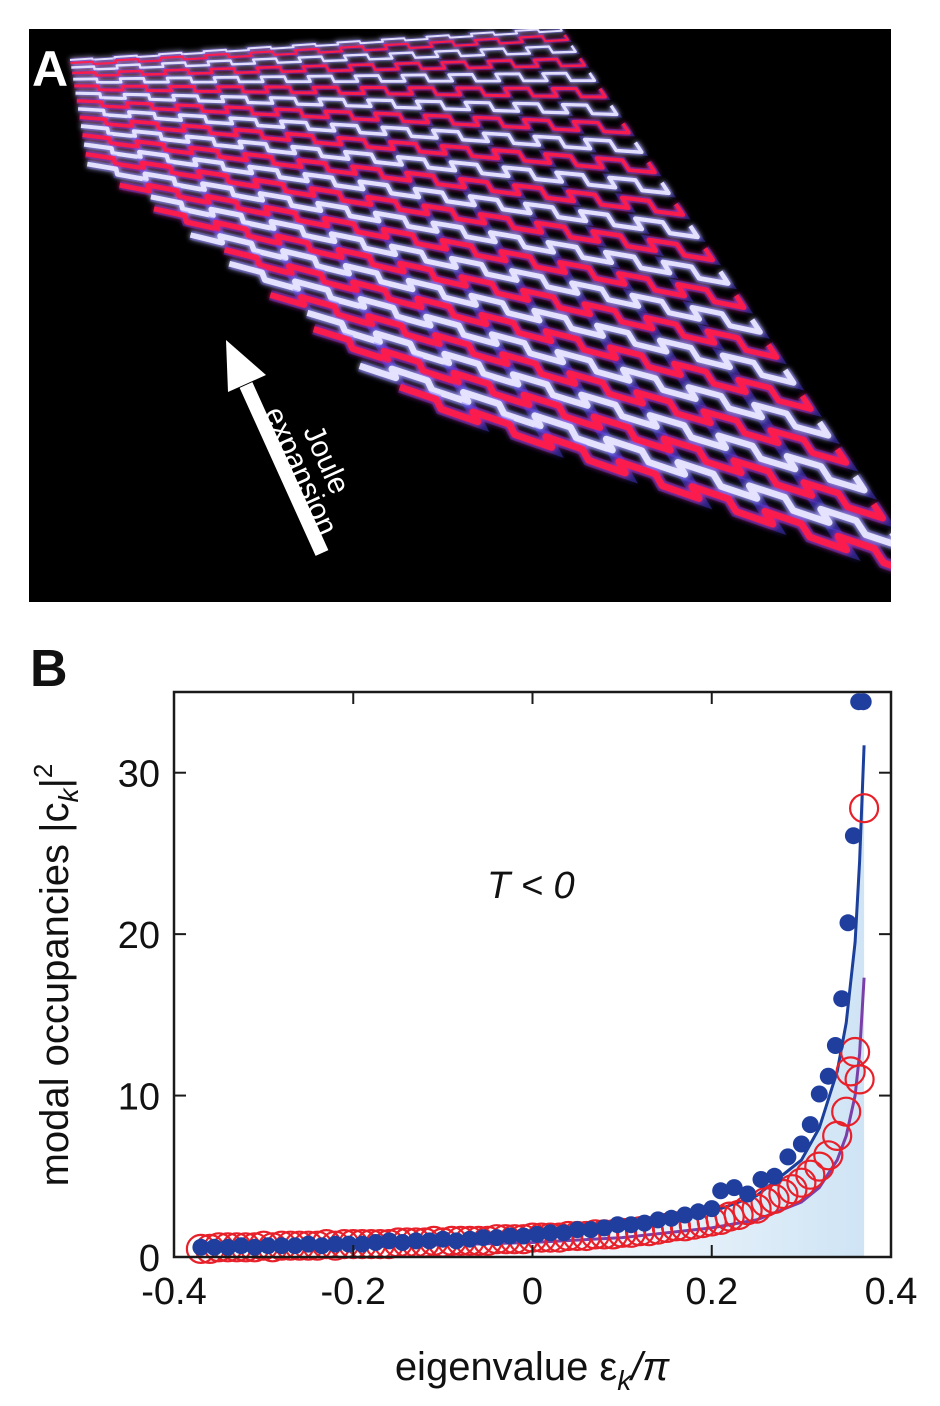 This screenshot has height=1406, width=940. What do you see at coordinates (711, 1292) in the screenshot?
I see `x-tick-label: 0.2` at bounding box center [711, 1292].